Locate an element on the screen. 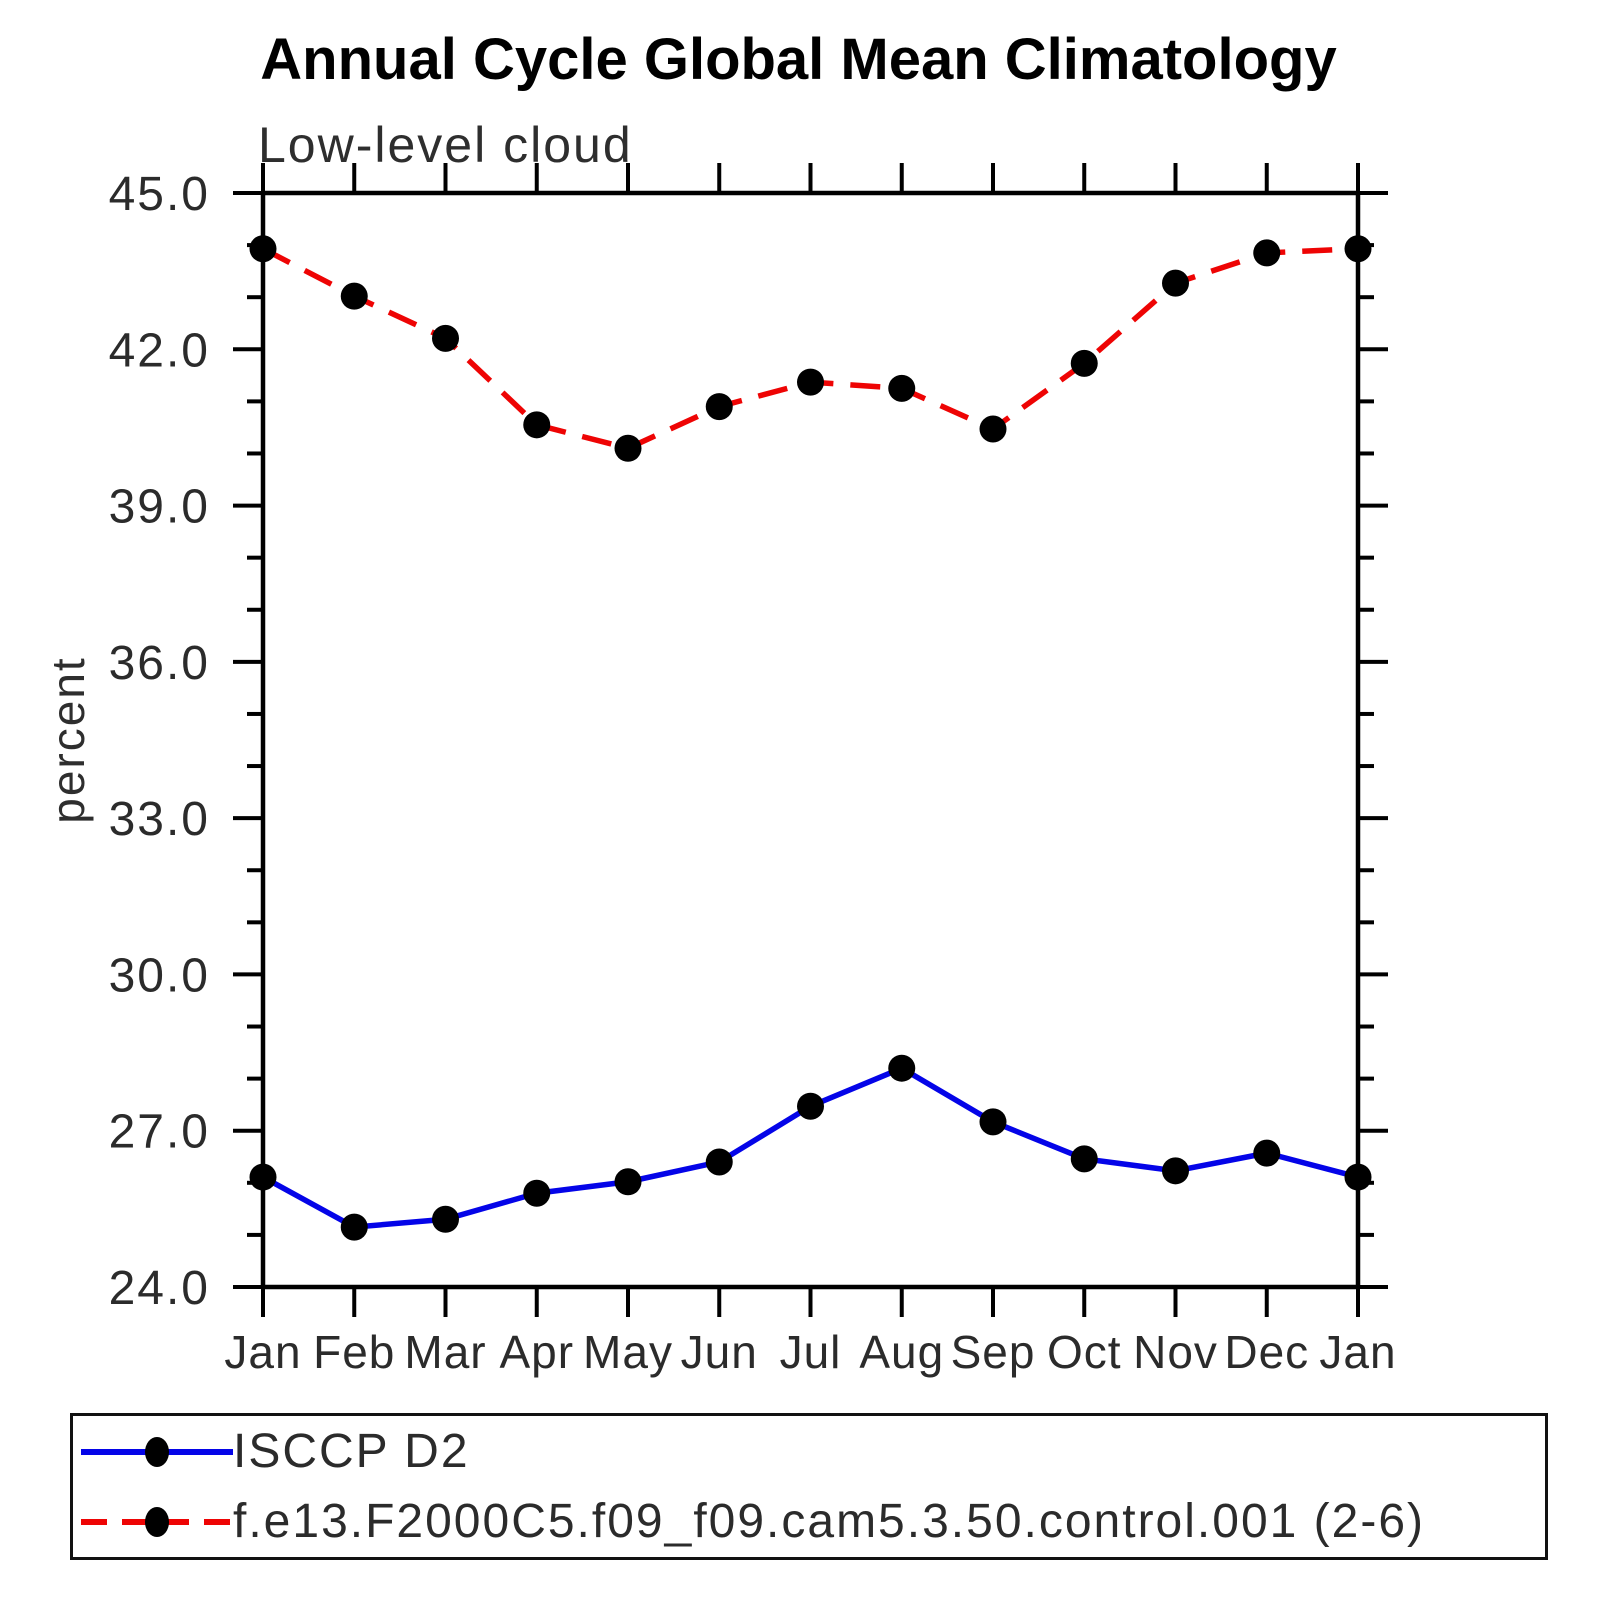 Image resolution: width=1597 pixels, height=1597 pixels. y-tick-label: 30.0 is located at coordinates (159, 975).